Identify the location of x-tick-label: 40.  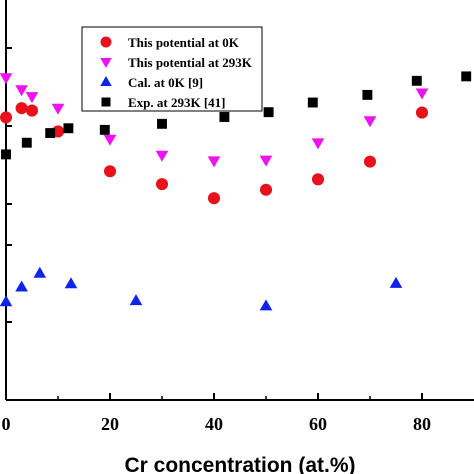
(214, 424).